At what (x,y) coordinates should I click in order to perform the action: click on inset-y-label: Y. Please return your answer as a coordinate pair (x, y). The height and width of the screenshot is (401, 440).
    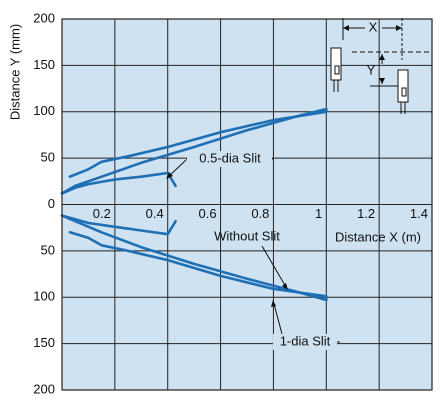
    Looking at the image, I should click on (371, 69).